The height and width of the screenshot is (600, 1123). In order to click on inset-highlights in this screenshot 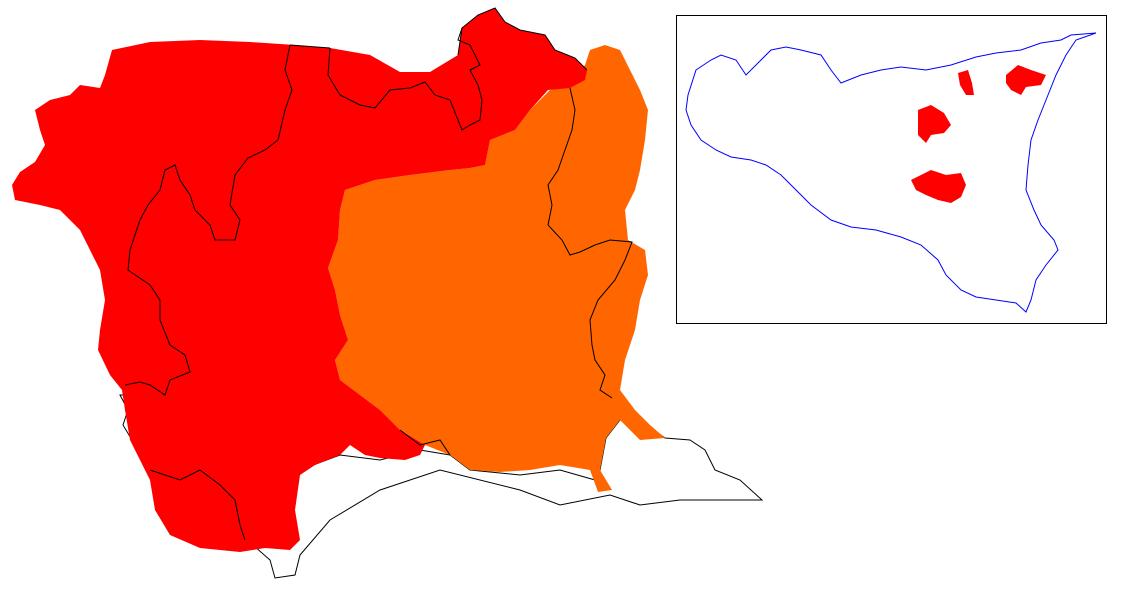, I will do `click(978, 134)`.